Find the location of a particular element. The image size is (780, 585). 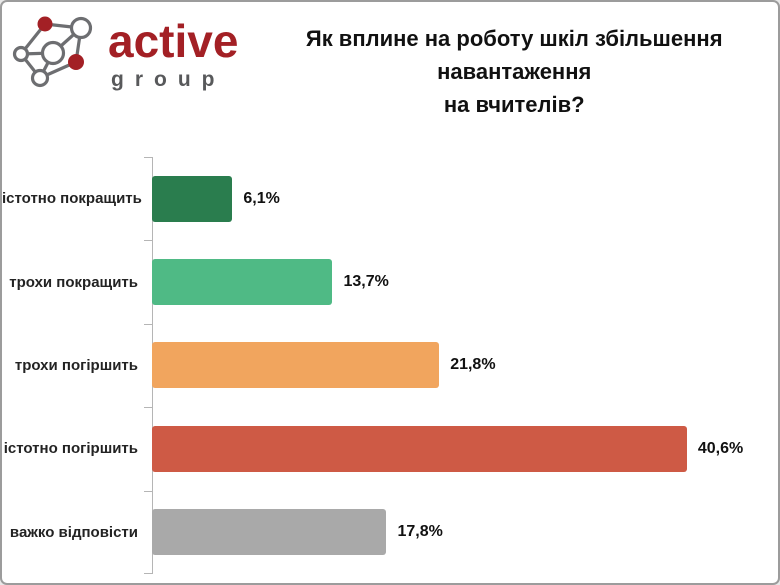

chart-row: важко відповісти 17,8% is located at coordinates (390, 532).